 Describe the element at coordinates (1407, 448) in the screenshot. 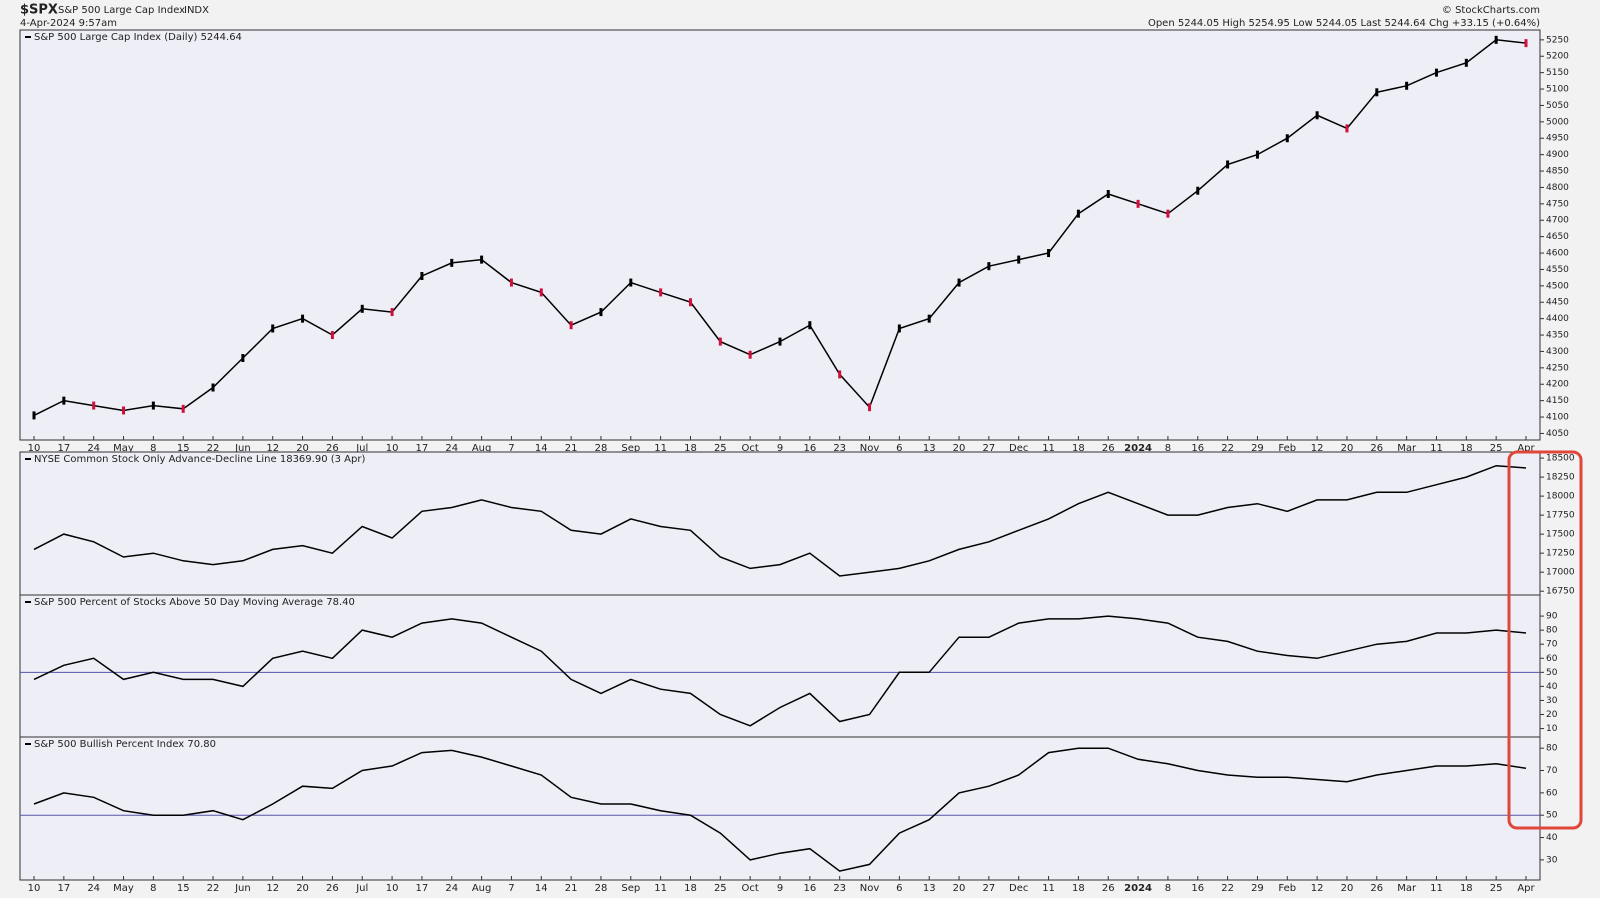

I see `x-tick-label: Mar` at that location.